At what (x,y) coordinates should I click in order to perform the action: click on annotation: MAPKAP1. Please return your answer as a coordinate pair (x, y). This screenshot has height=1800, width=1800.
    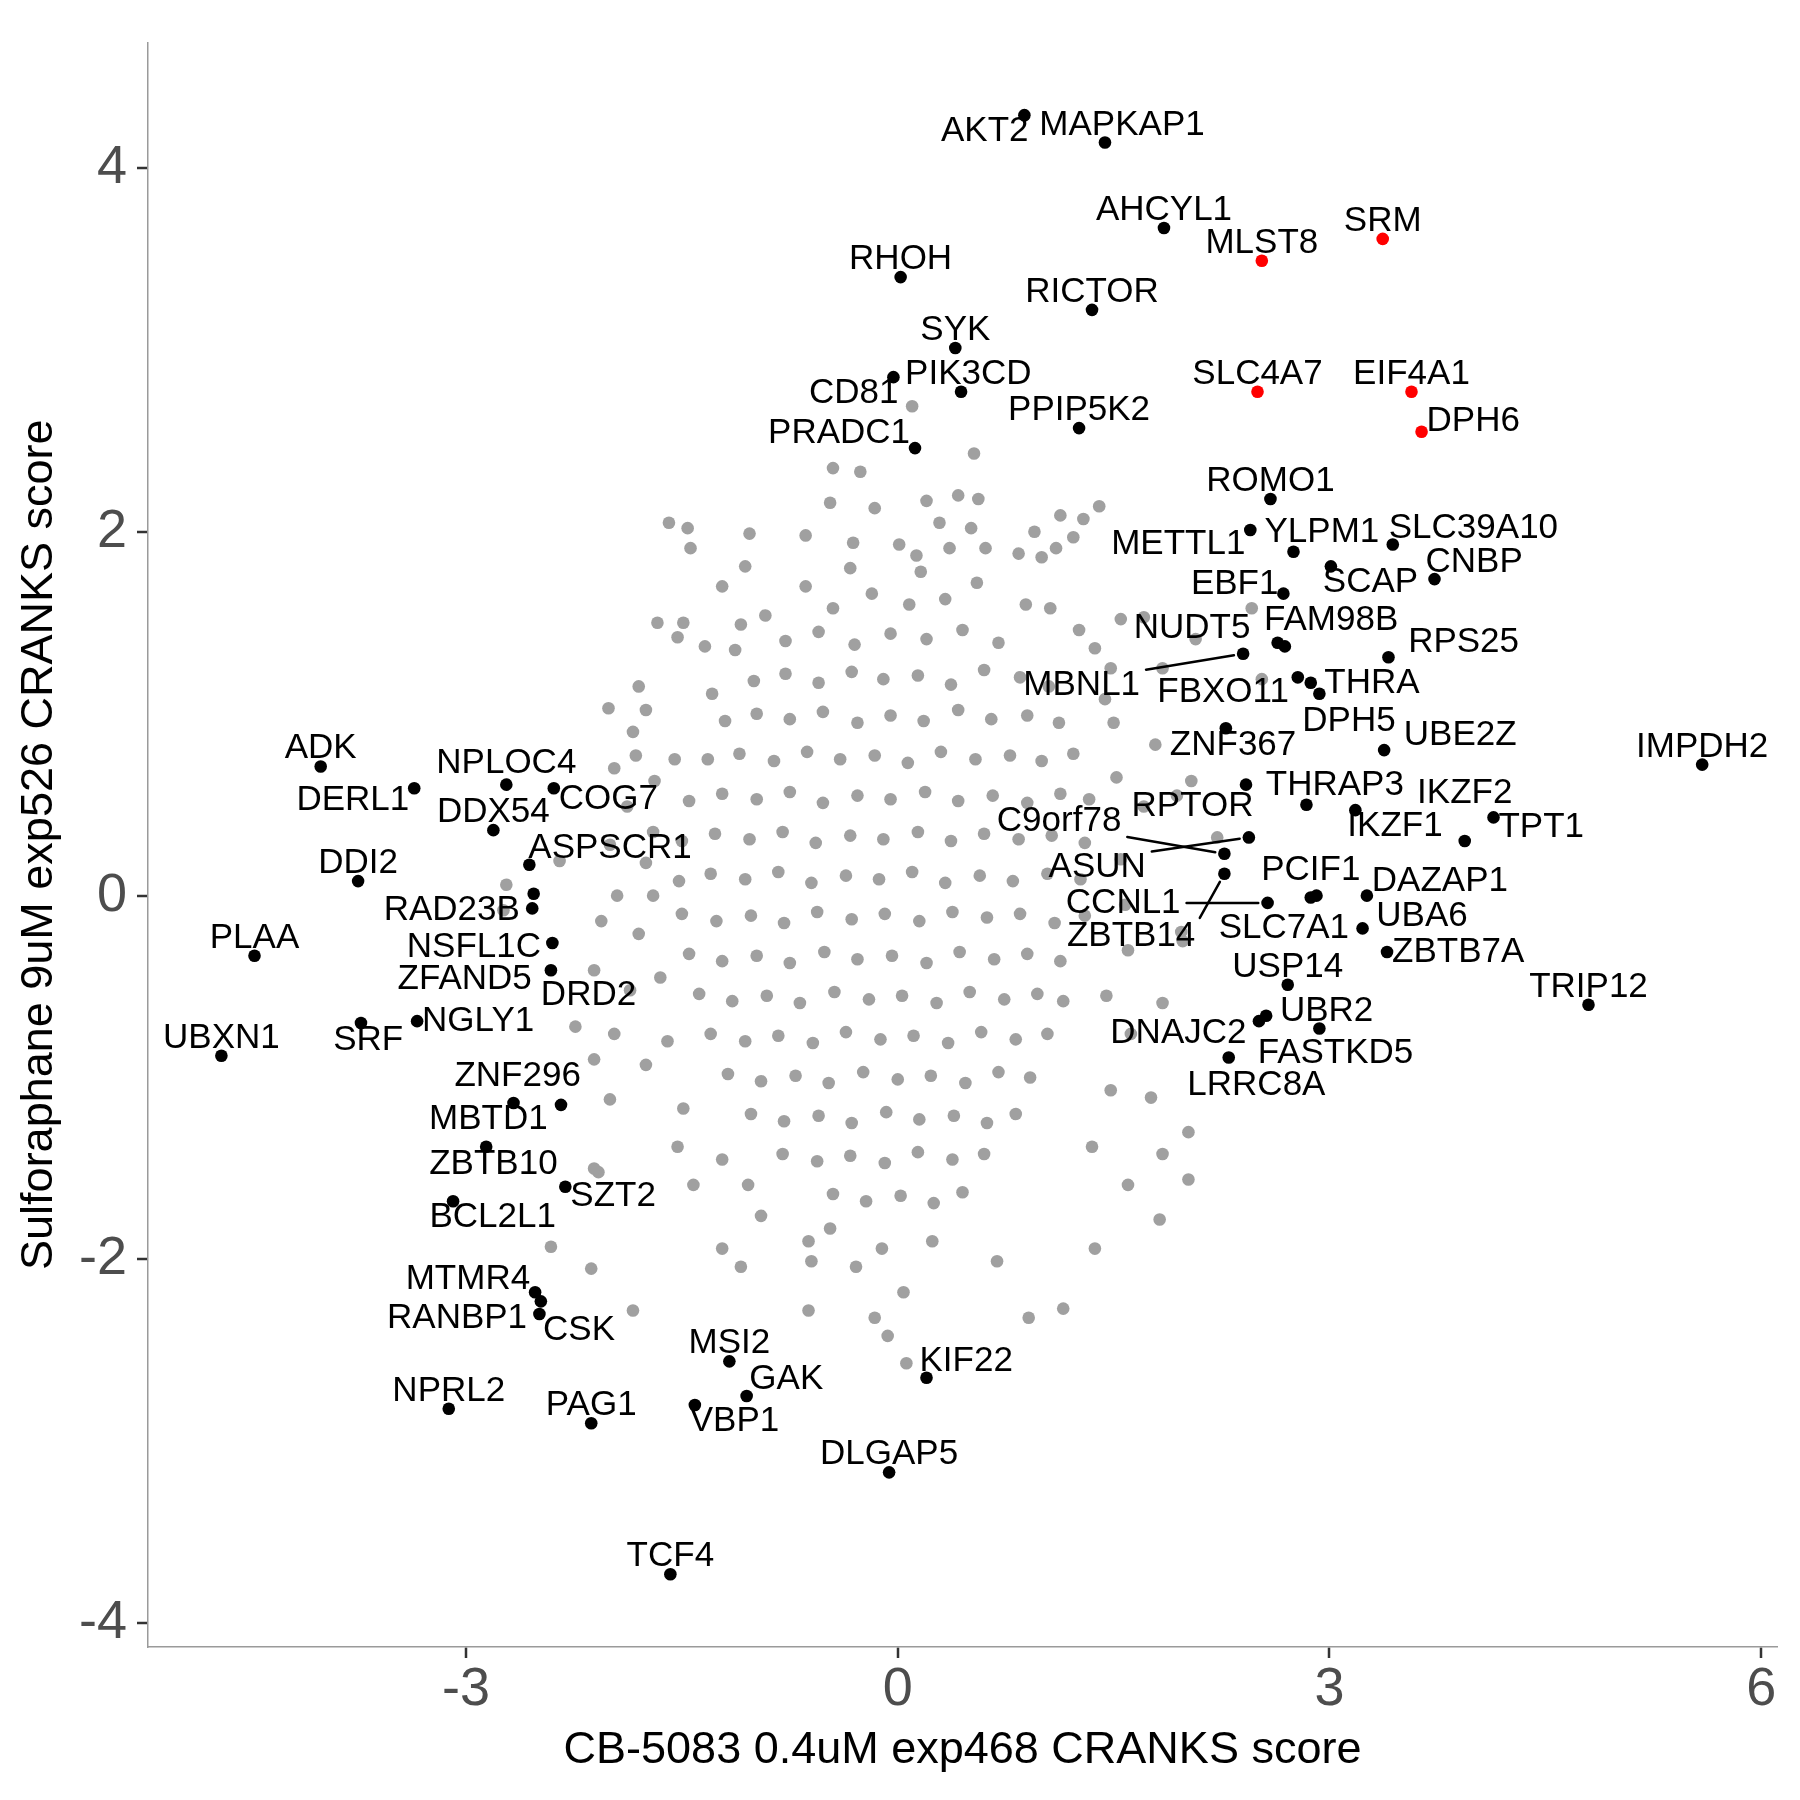
    Looking at the image, I should click on (1122, 123).